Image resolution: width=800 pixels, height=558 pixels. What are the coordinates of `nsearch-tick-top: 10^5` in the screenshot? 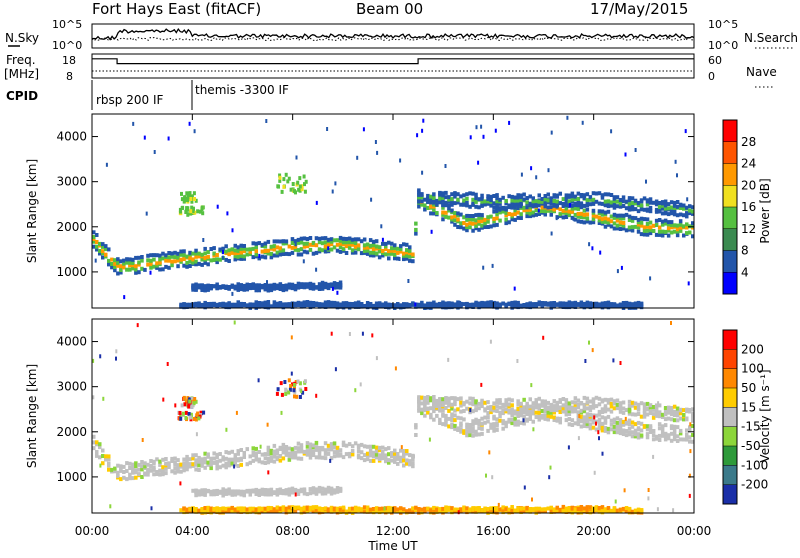 It's located at (723, 24).